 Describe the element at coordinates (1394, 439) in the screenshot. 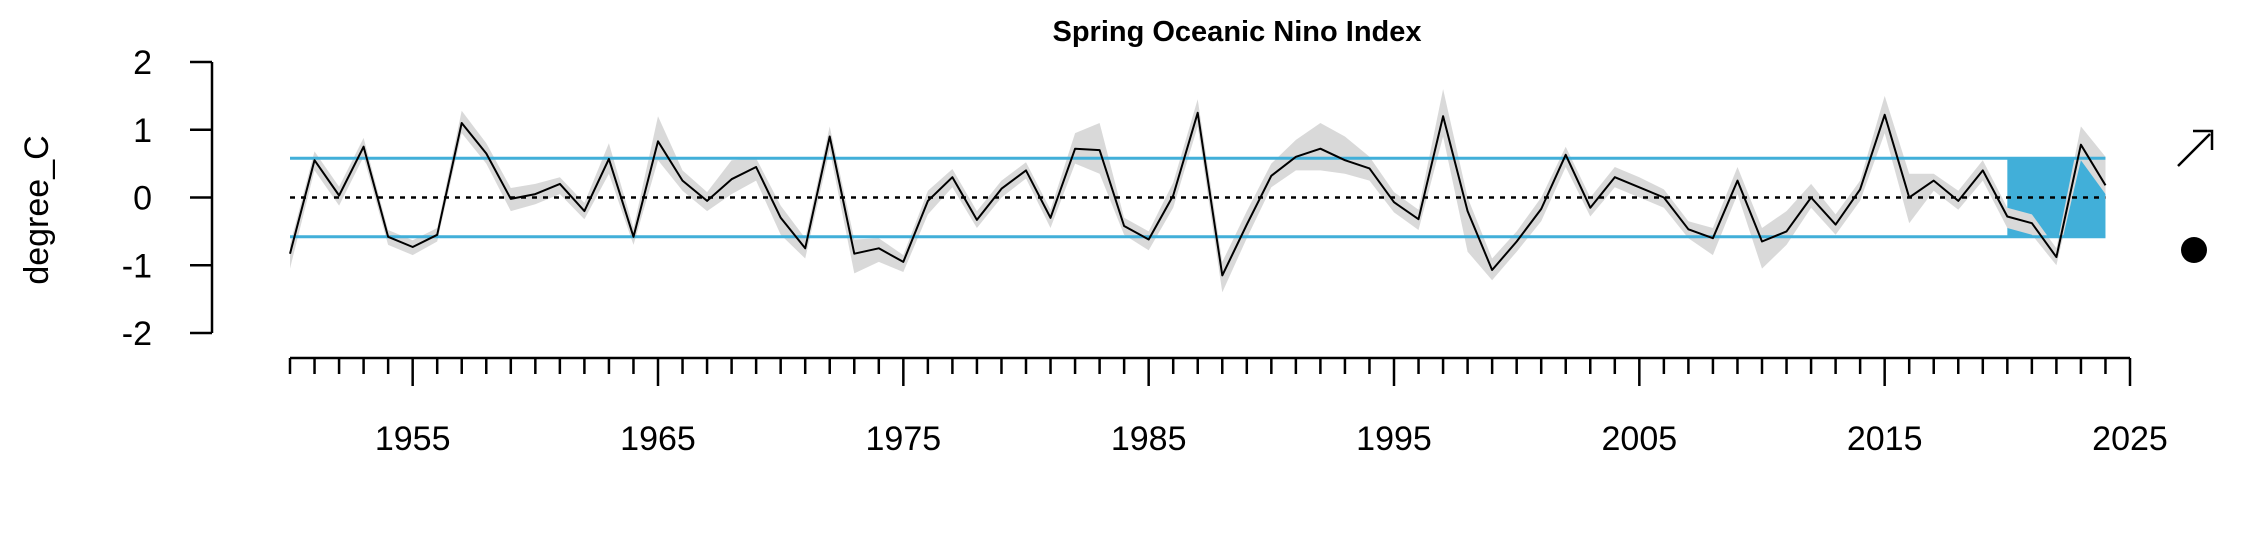

I see `x-tick-label: 1995` at that location.